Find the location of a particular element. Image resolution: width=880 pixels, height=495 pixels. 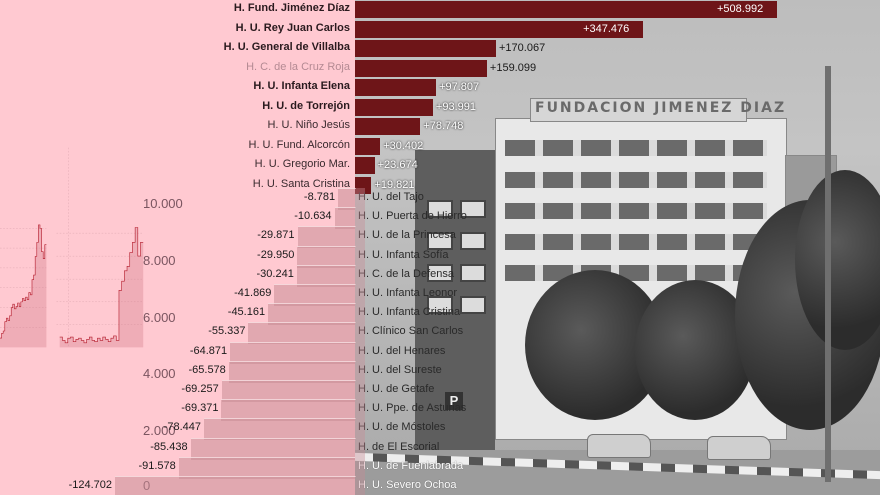

positive-bar-value: +30.402 is located at coordinates (403, 145).